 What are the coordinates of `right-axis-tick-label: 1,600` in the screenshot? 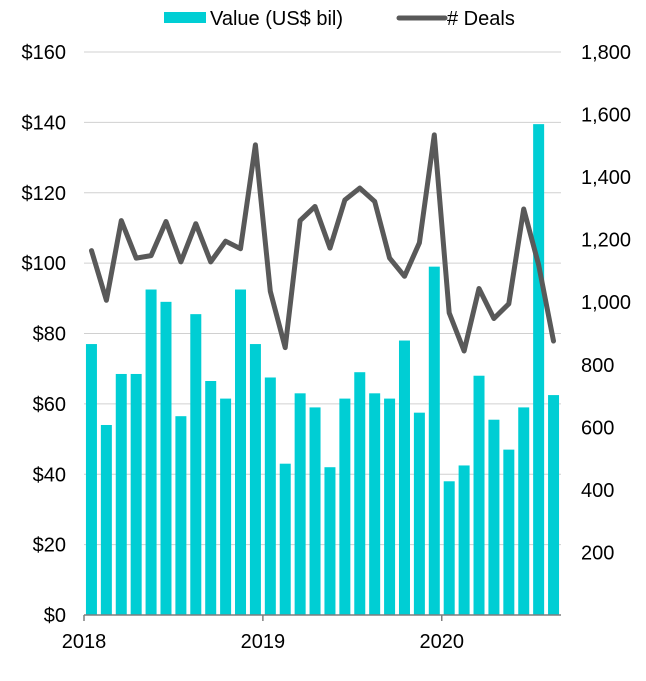 It's located at (606, 116).